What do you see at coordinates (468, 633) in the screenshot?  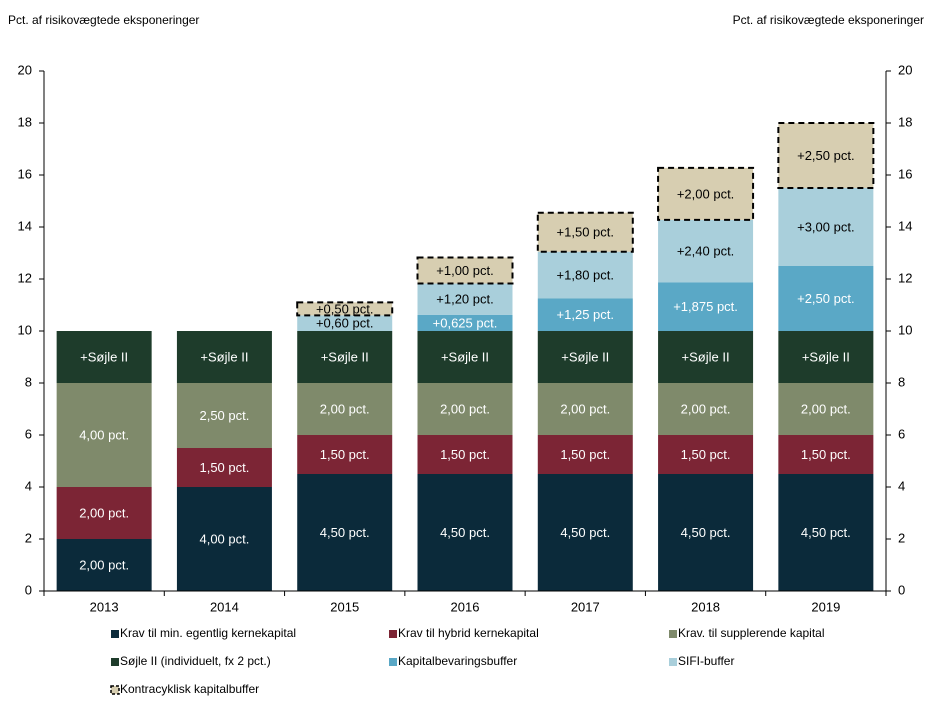 I see `legend-label: Krav til hybrid kernekapital` at bounding box center [468, 633].